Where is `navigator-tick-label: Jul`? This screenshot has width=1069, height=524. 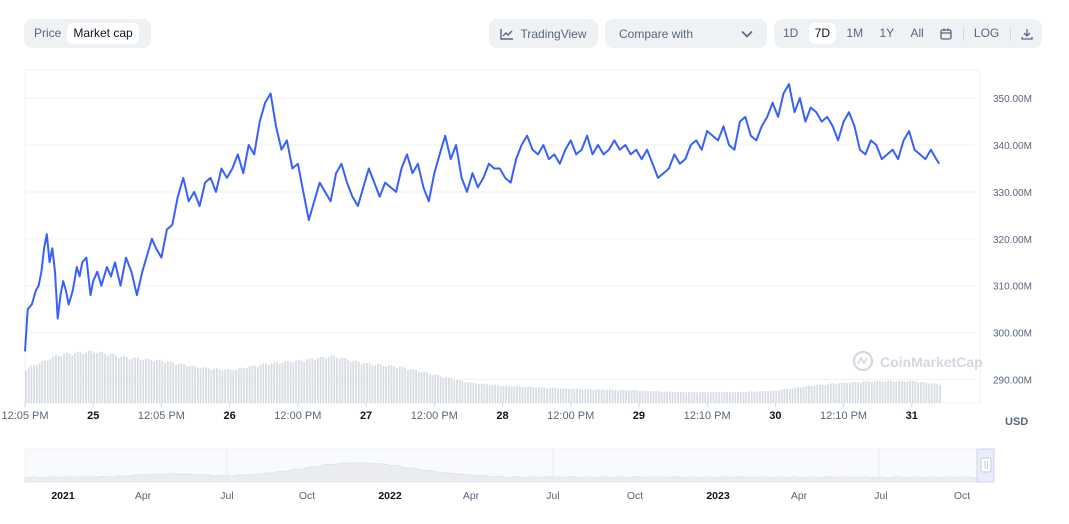
navigator-tick-label: Jul is located at coordinates (552, 496).